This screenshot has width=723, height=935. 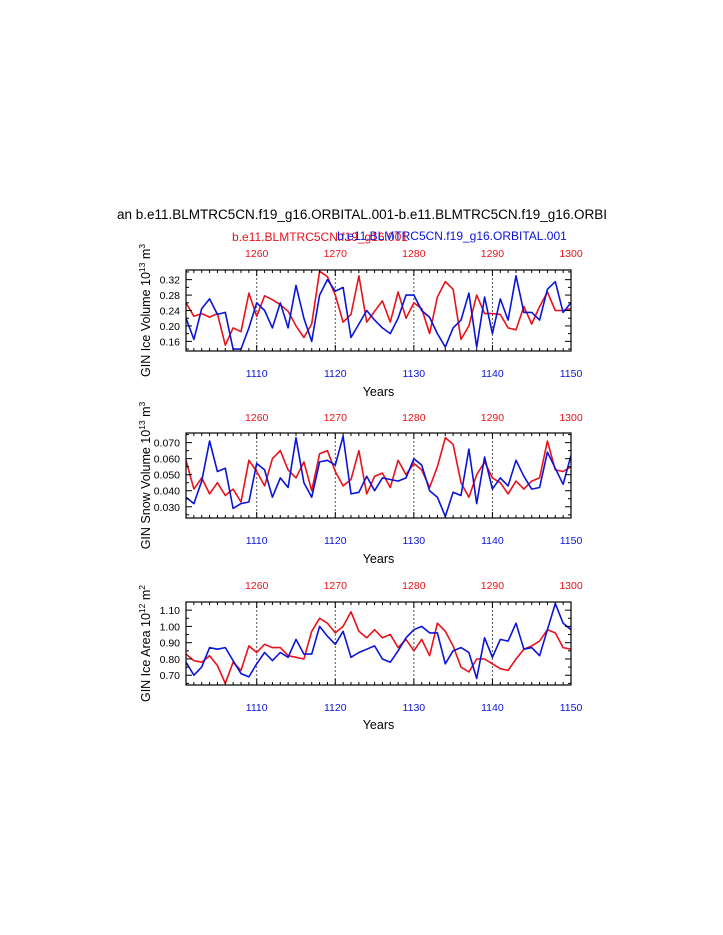 What do you see at coordinates (170, 660) in the screenshot?
I see `y-tick-label: 0.80` at bounding box center [170, 660].